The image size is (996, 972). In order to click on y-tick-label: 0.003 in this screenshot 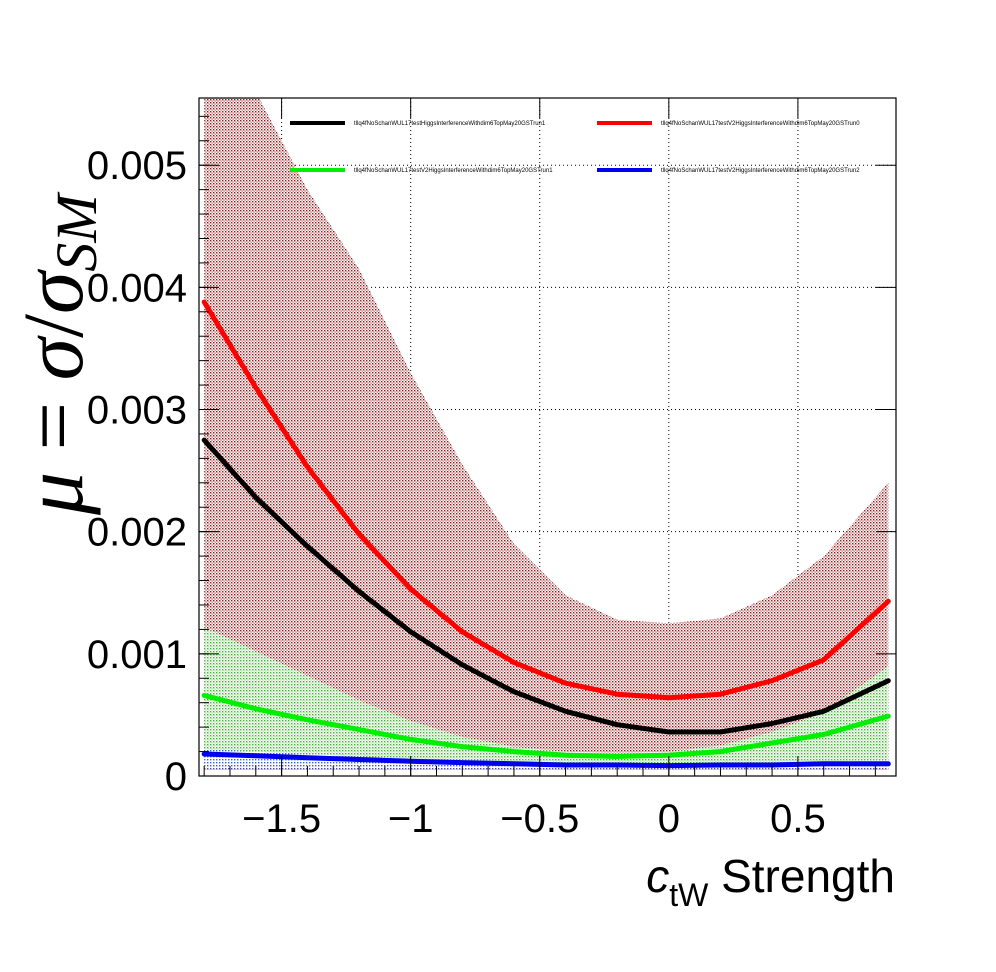, I will do `click(137, 411)`.